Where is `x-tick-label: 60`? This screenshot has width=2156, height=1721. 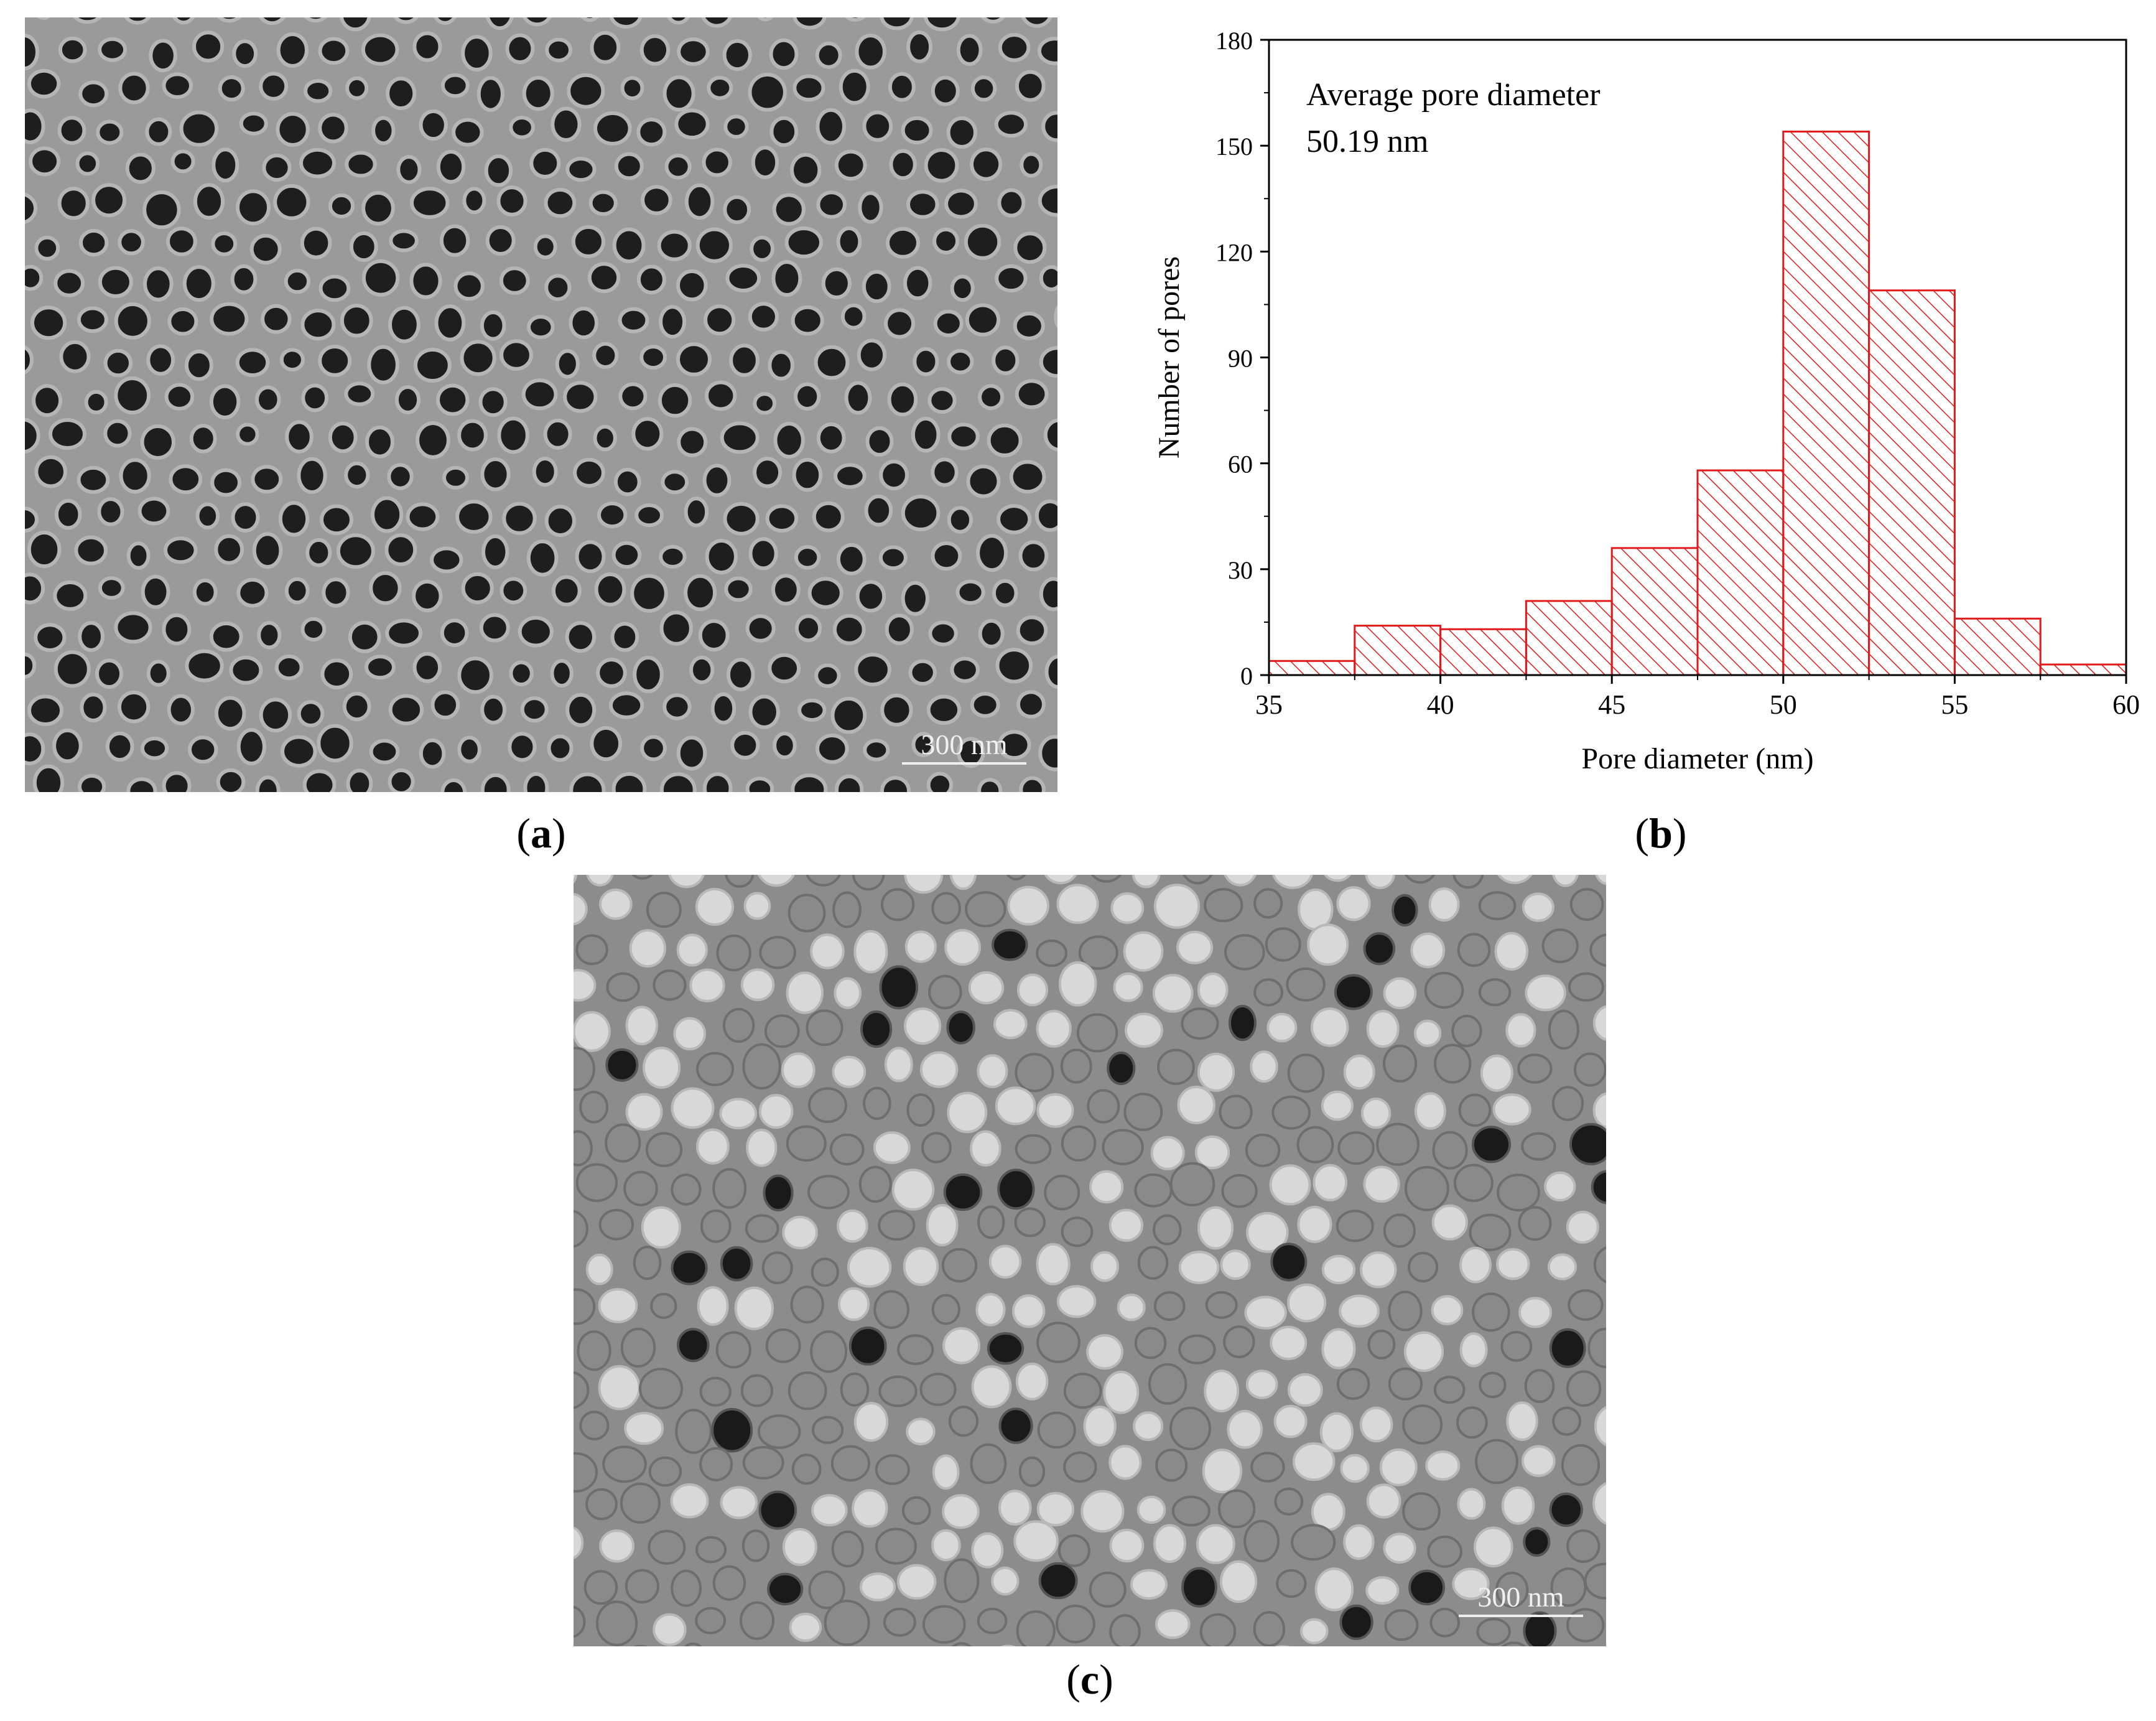
x-tick-label: 60 is located at coordinates (2126, 704).